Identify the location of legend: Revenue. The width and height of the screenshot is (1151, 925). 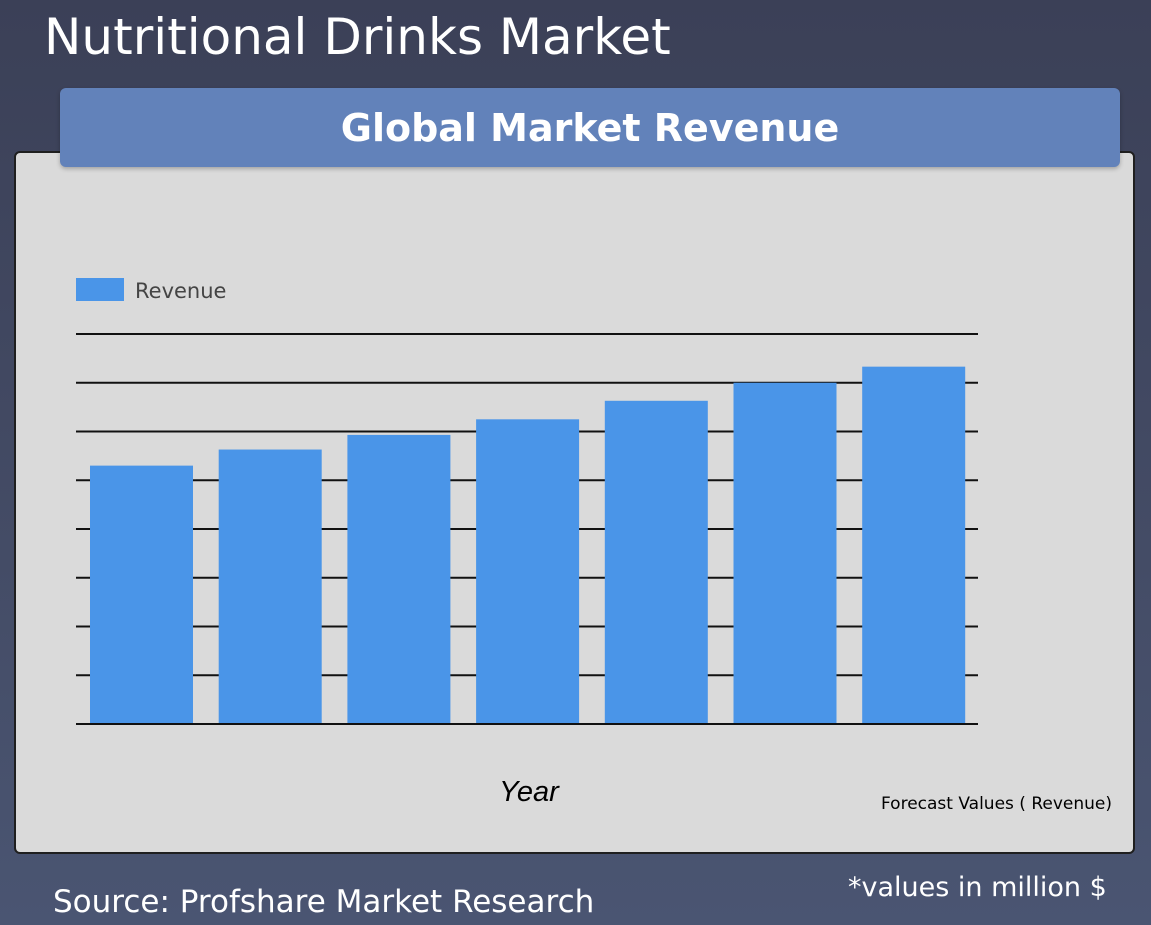
(151, 290).